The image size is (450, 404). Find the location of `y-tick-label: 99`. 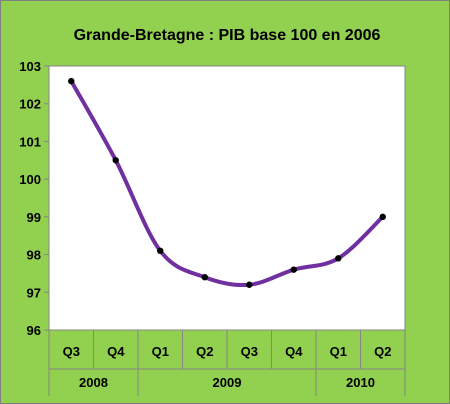

y-tick-label: 99 is located at coordinates (34, 217).